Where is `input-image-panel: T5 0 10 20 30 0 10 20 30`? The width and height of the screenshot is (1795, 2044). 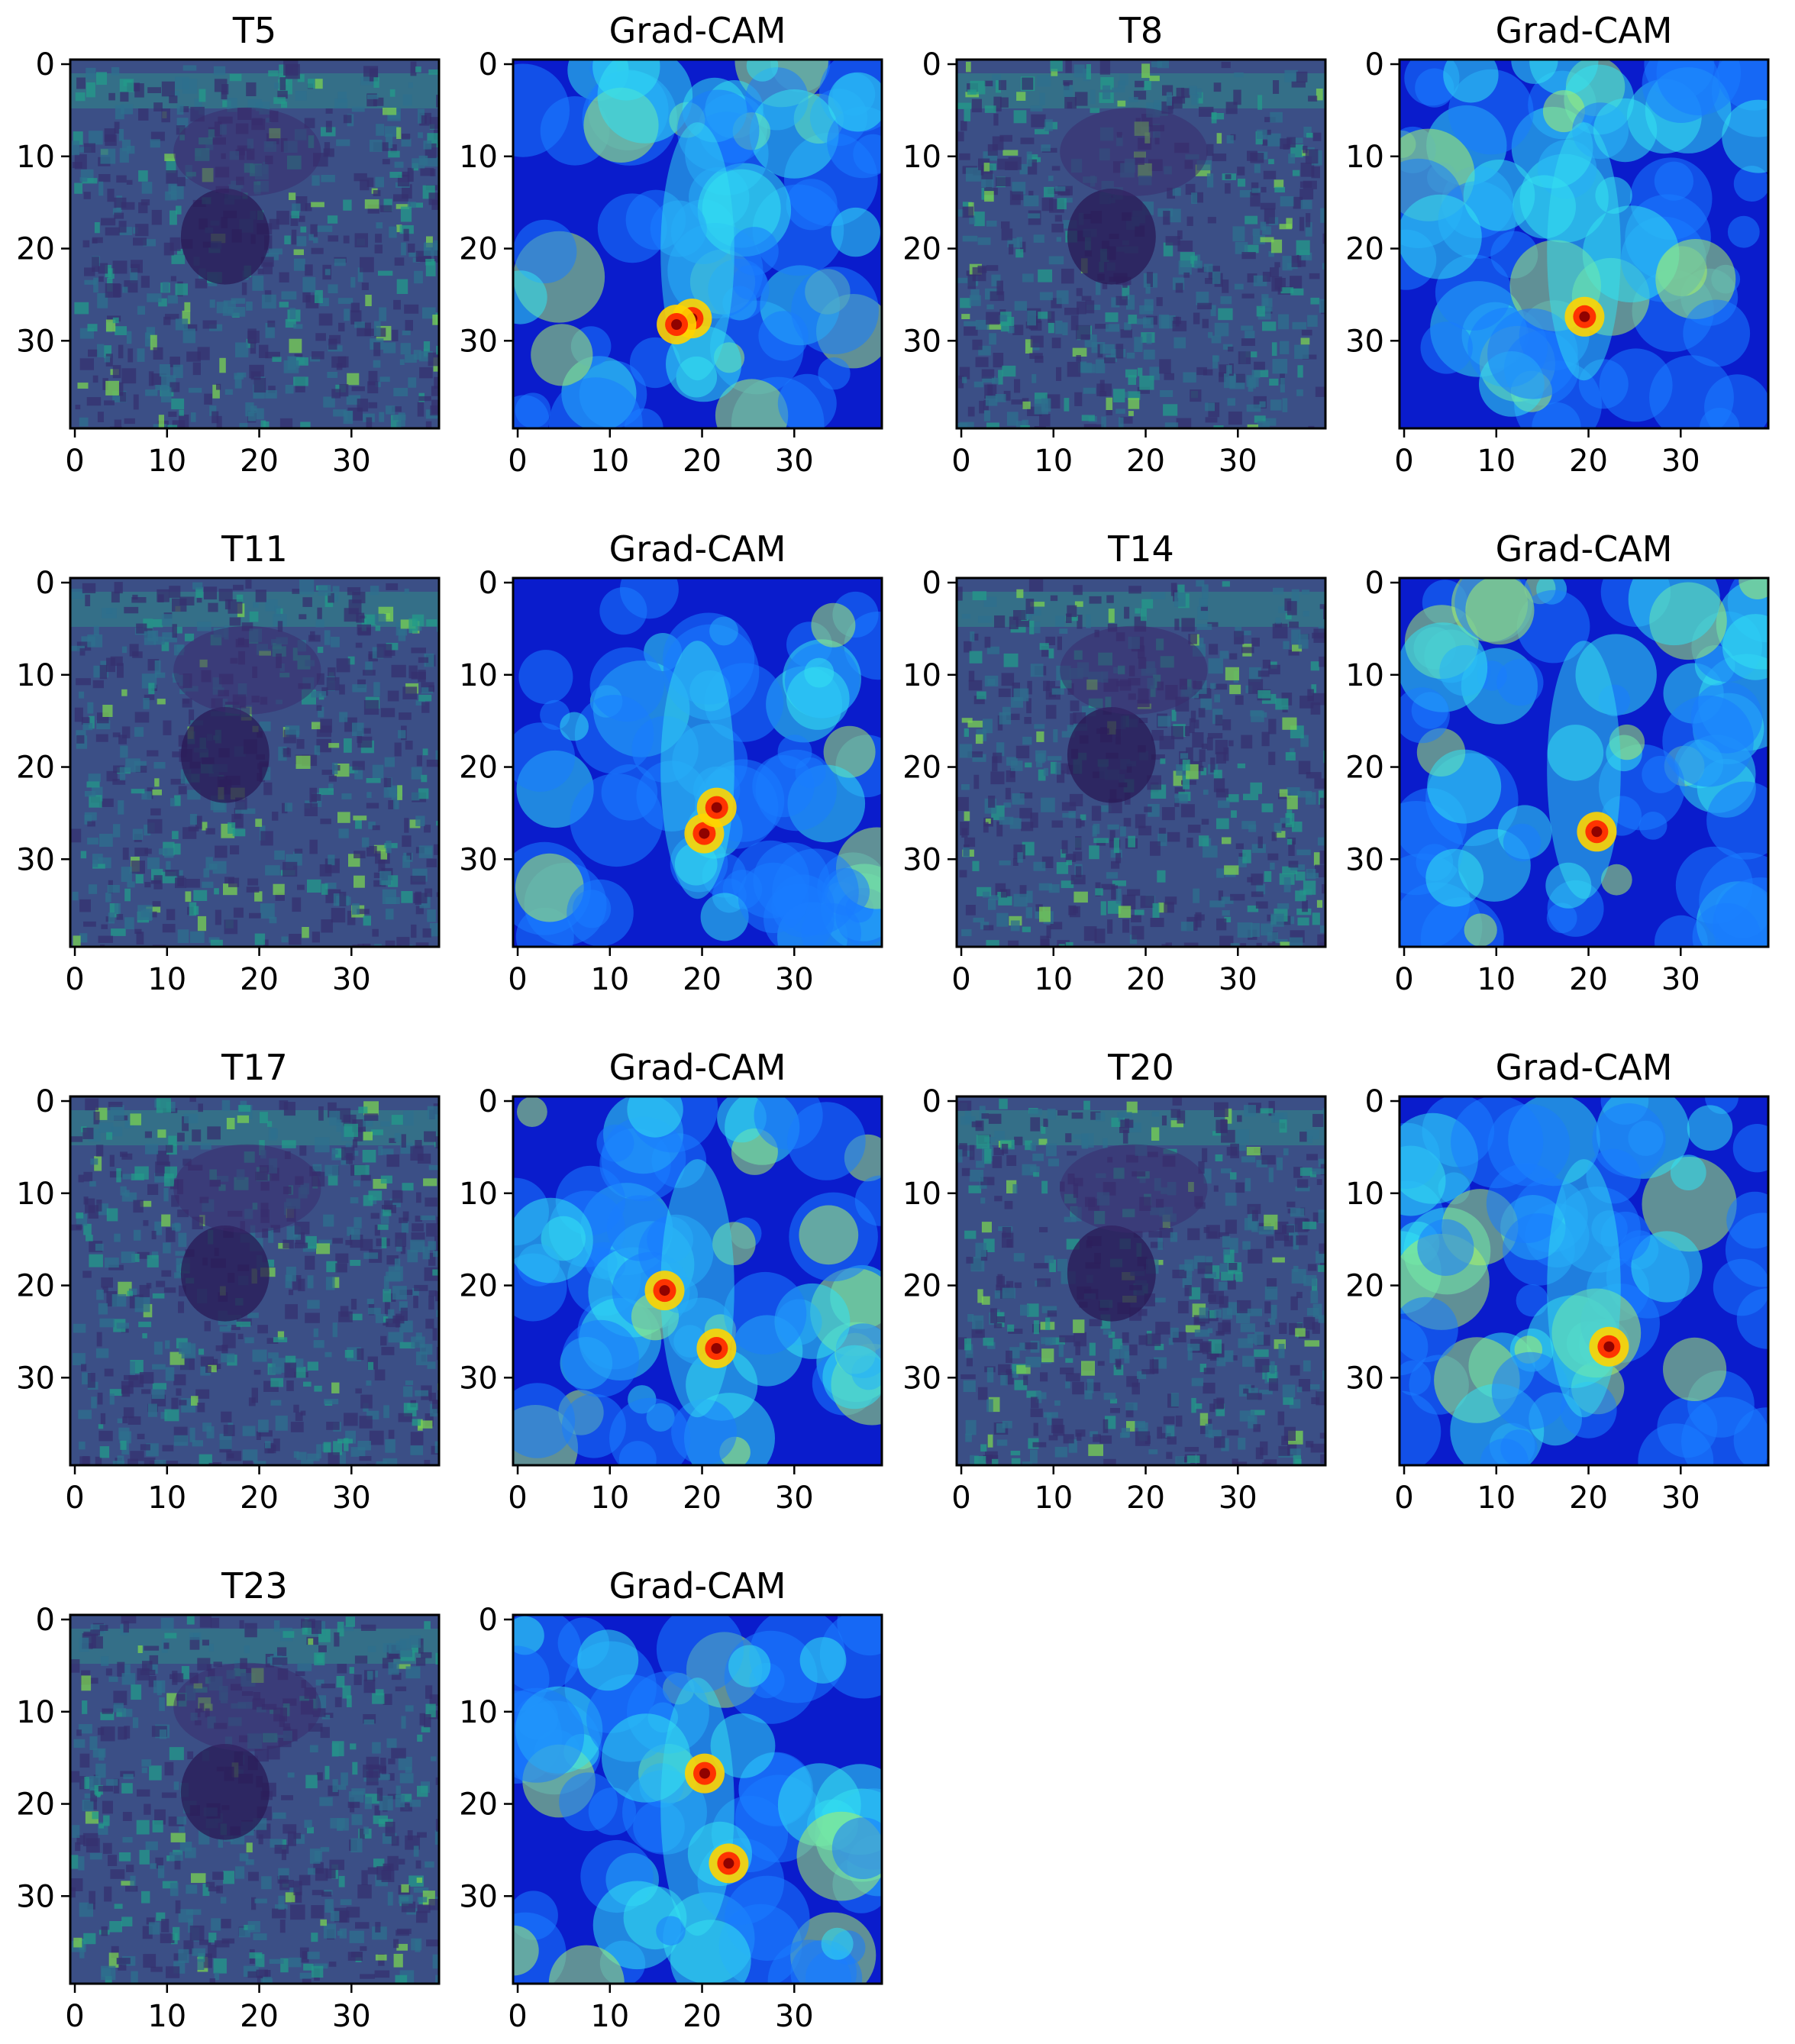
input-image-panel: T5 0 10 20 30 0 10 20 30 is located at coordinates (228, 245).